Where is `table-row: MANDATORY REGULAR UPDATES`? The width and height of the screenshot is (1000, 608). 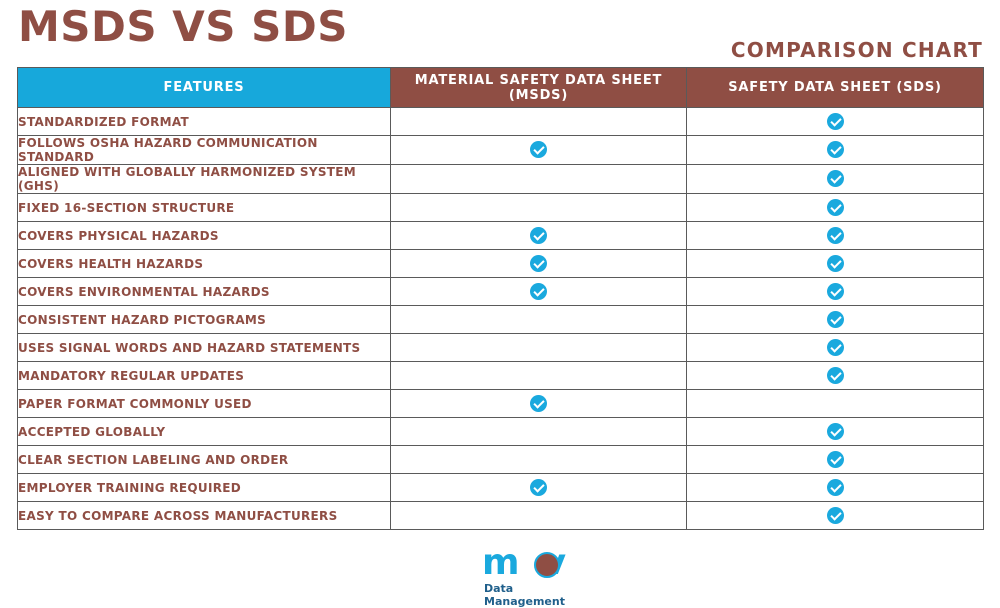
table-row: MANDATORY REGULAR UPDATES is located at coordinates (500, 375).